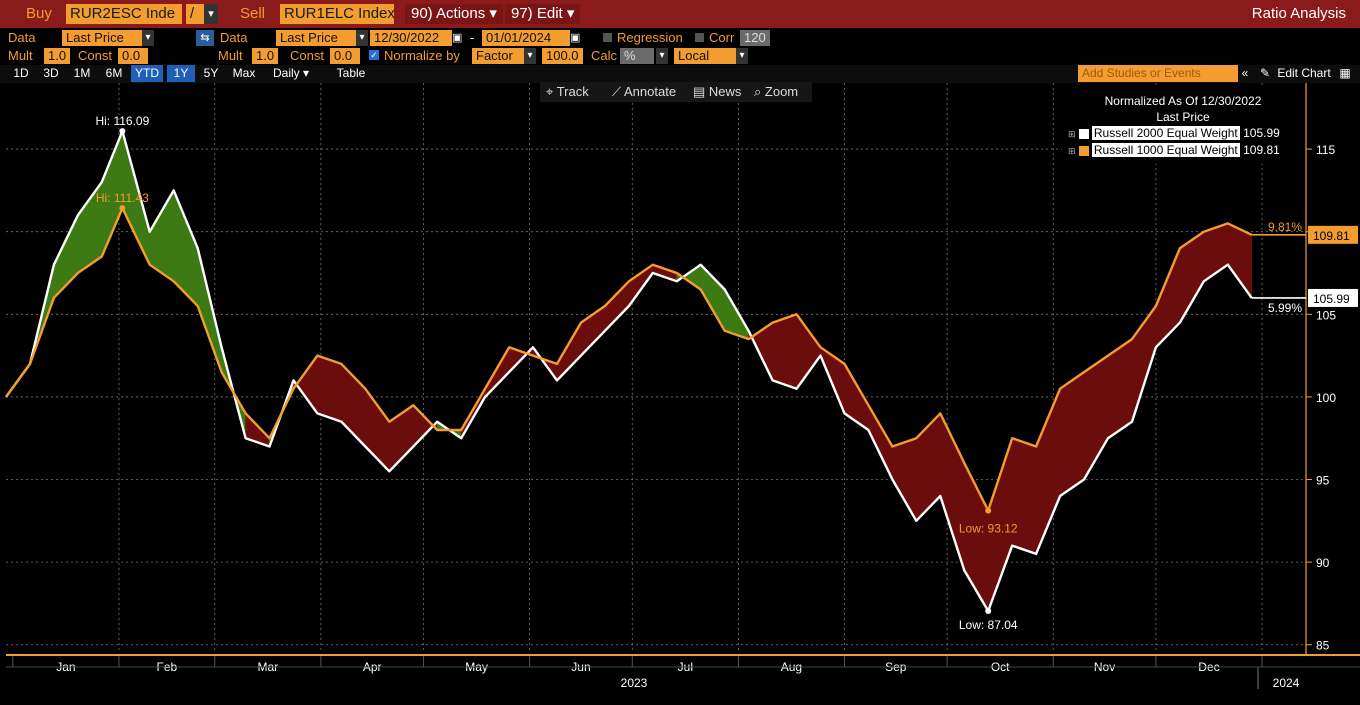  I want to click on const-field-2: 0.0, so click(345, 56).